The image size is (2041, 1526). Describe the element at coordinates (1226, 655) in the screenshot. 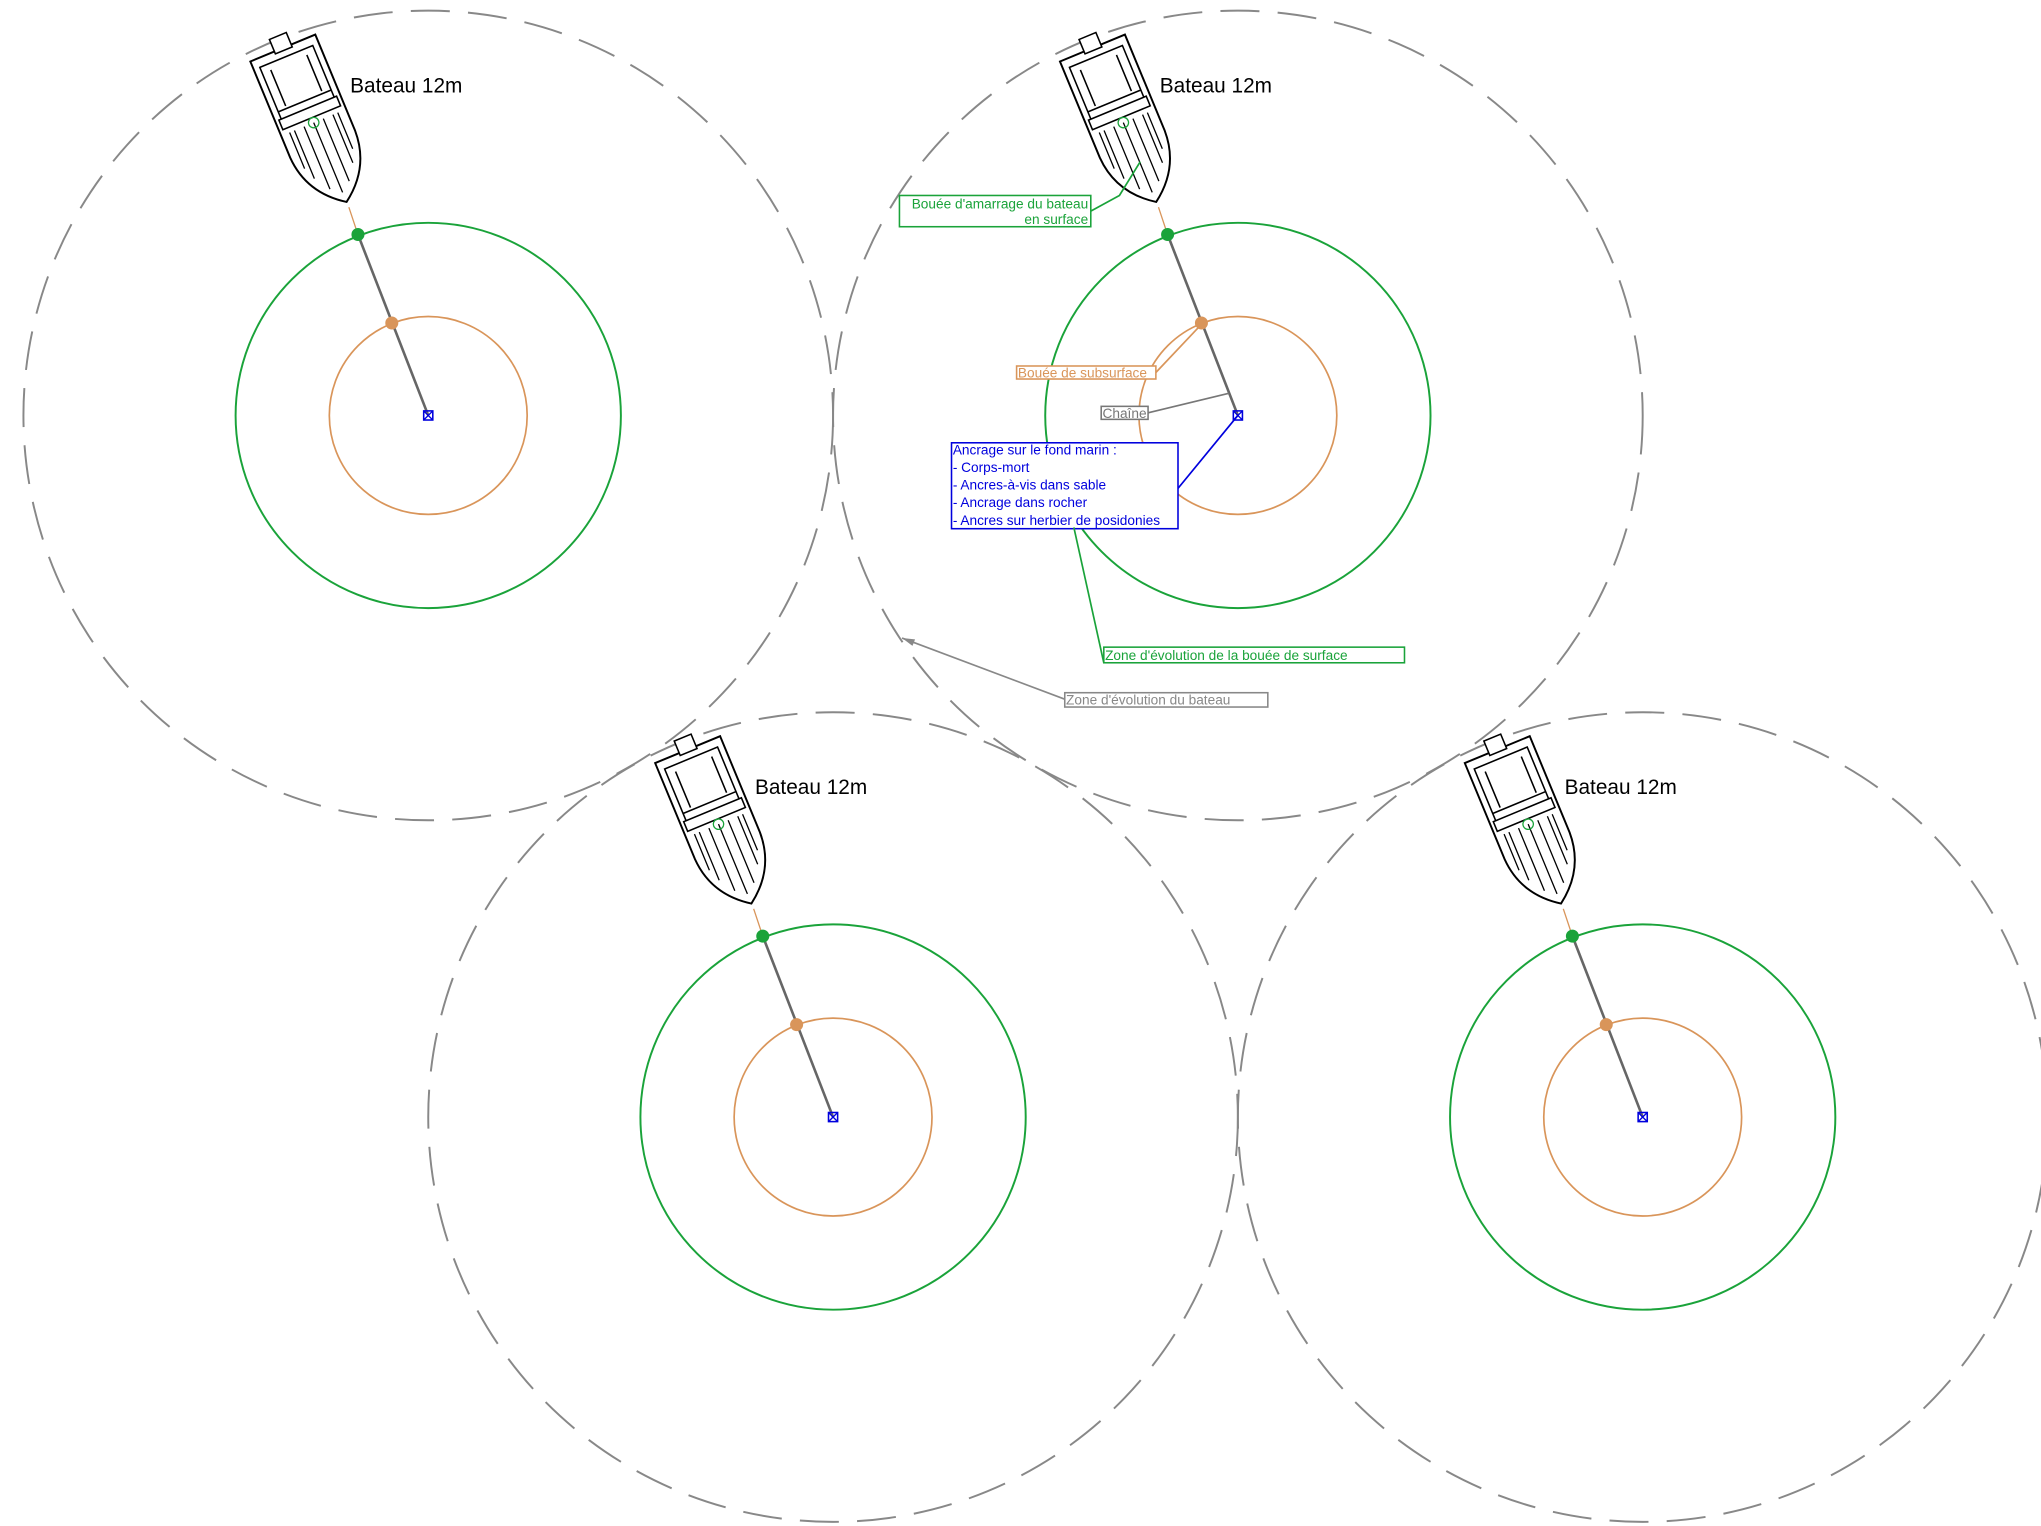

I see `annotation-text: Zone d'évolution de la bouée de surface` at that location.